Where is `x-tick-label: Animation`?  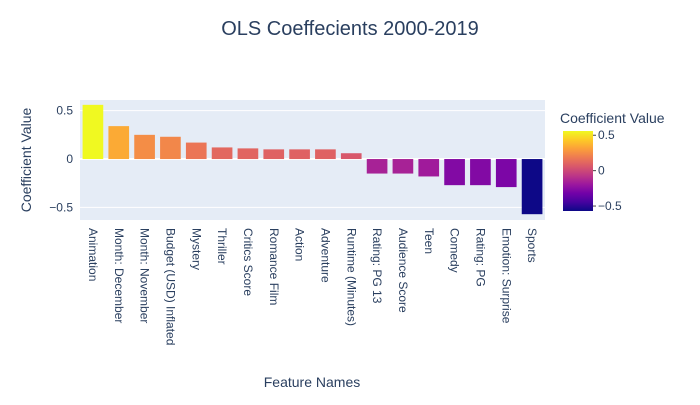 x-tick-label: Animation is located at coordinates (93, 254).